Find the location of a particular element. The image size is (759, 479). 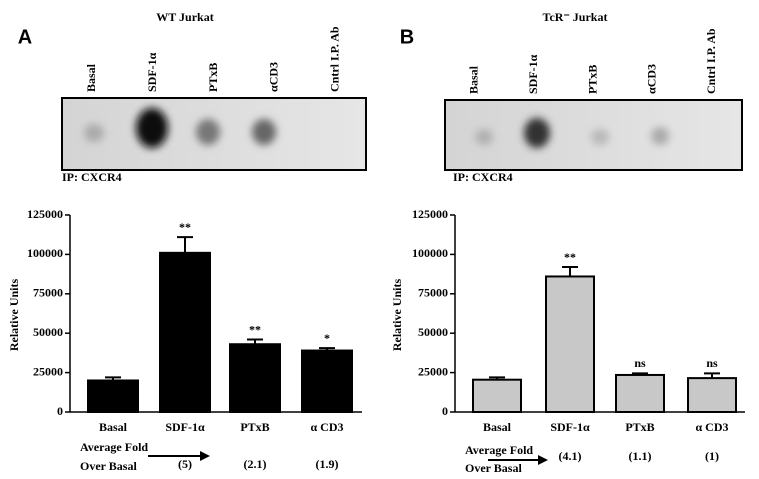

panel-label: A is located at coordinates (25, 37).